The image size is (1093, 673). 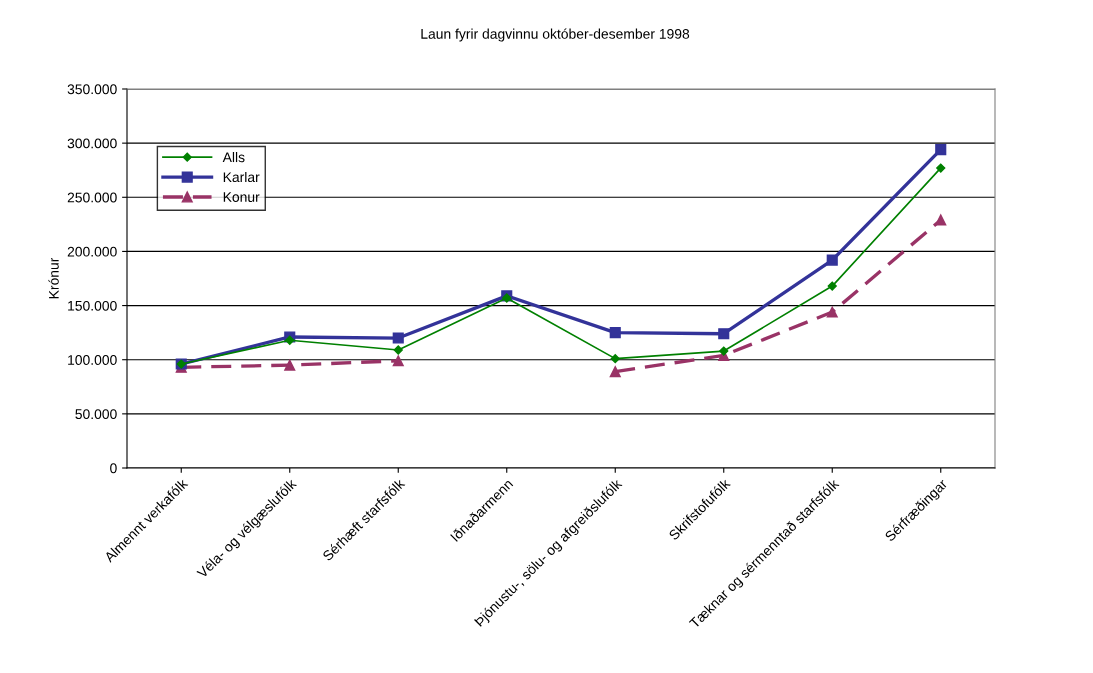 What do you see at coordinates (92, 251) in the screenshot?
I see `y-tick-label: 200.000` at bounding box center [92, 251].